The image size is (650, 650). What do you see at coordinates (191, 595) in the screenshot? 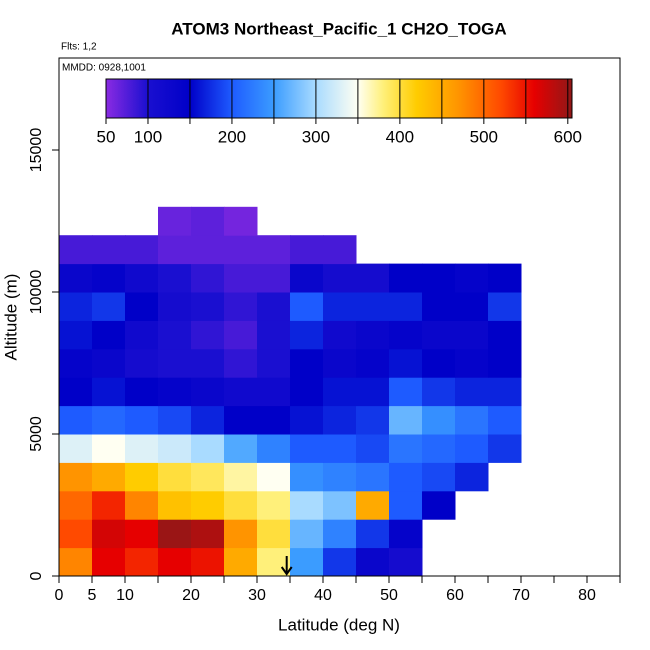
I see `x-tick-label: 20` at bounding box center [191, 595].